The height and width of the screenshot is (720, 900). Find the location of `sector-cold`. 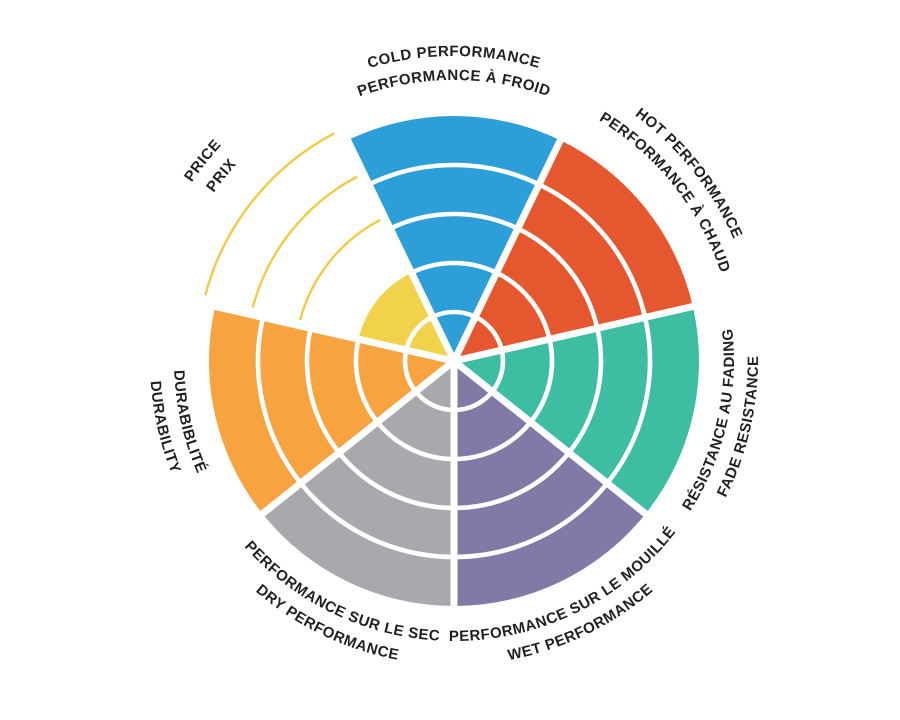

sector-cold is located at coordinates (454, 238).